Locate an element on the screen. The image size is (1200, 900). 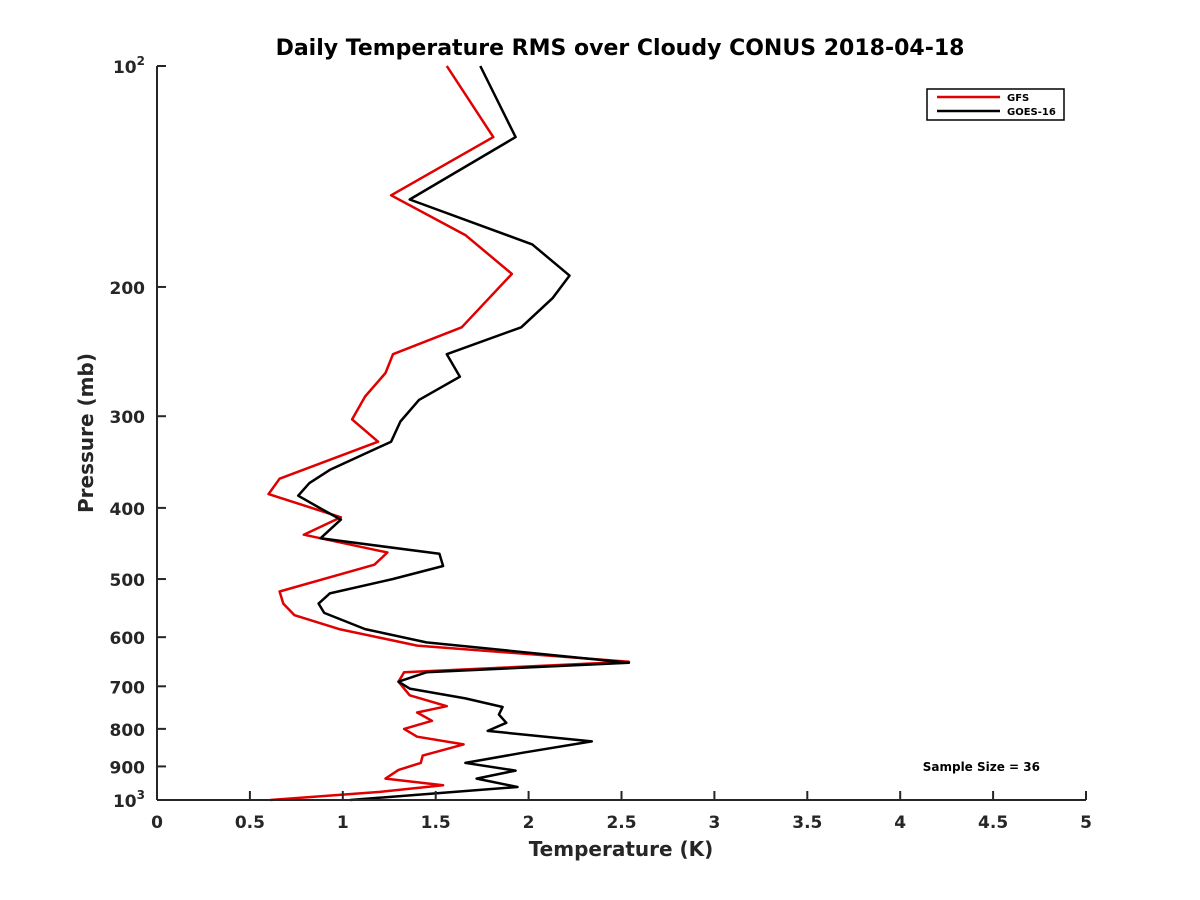
legend-box is located at coordinates (995, 104).